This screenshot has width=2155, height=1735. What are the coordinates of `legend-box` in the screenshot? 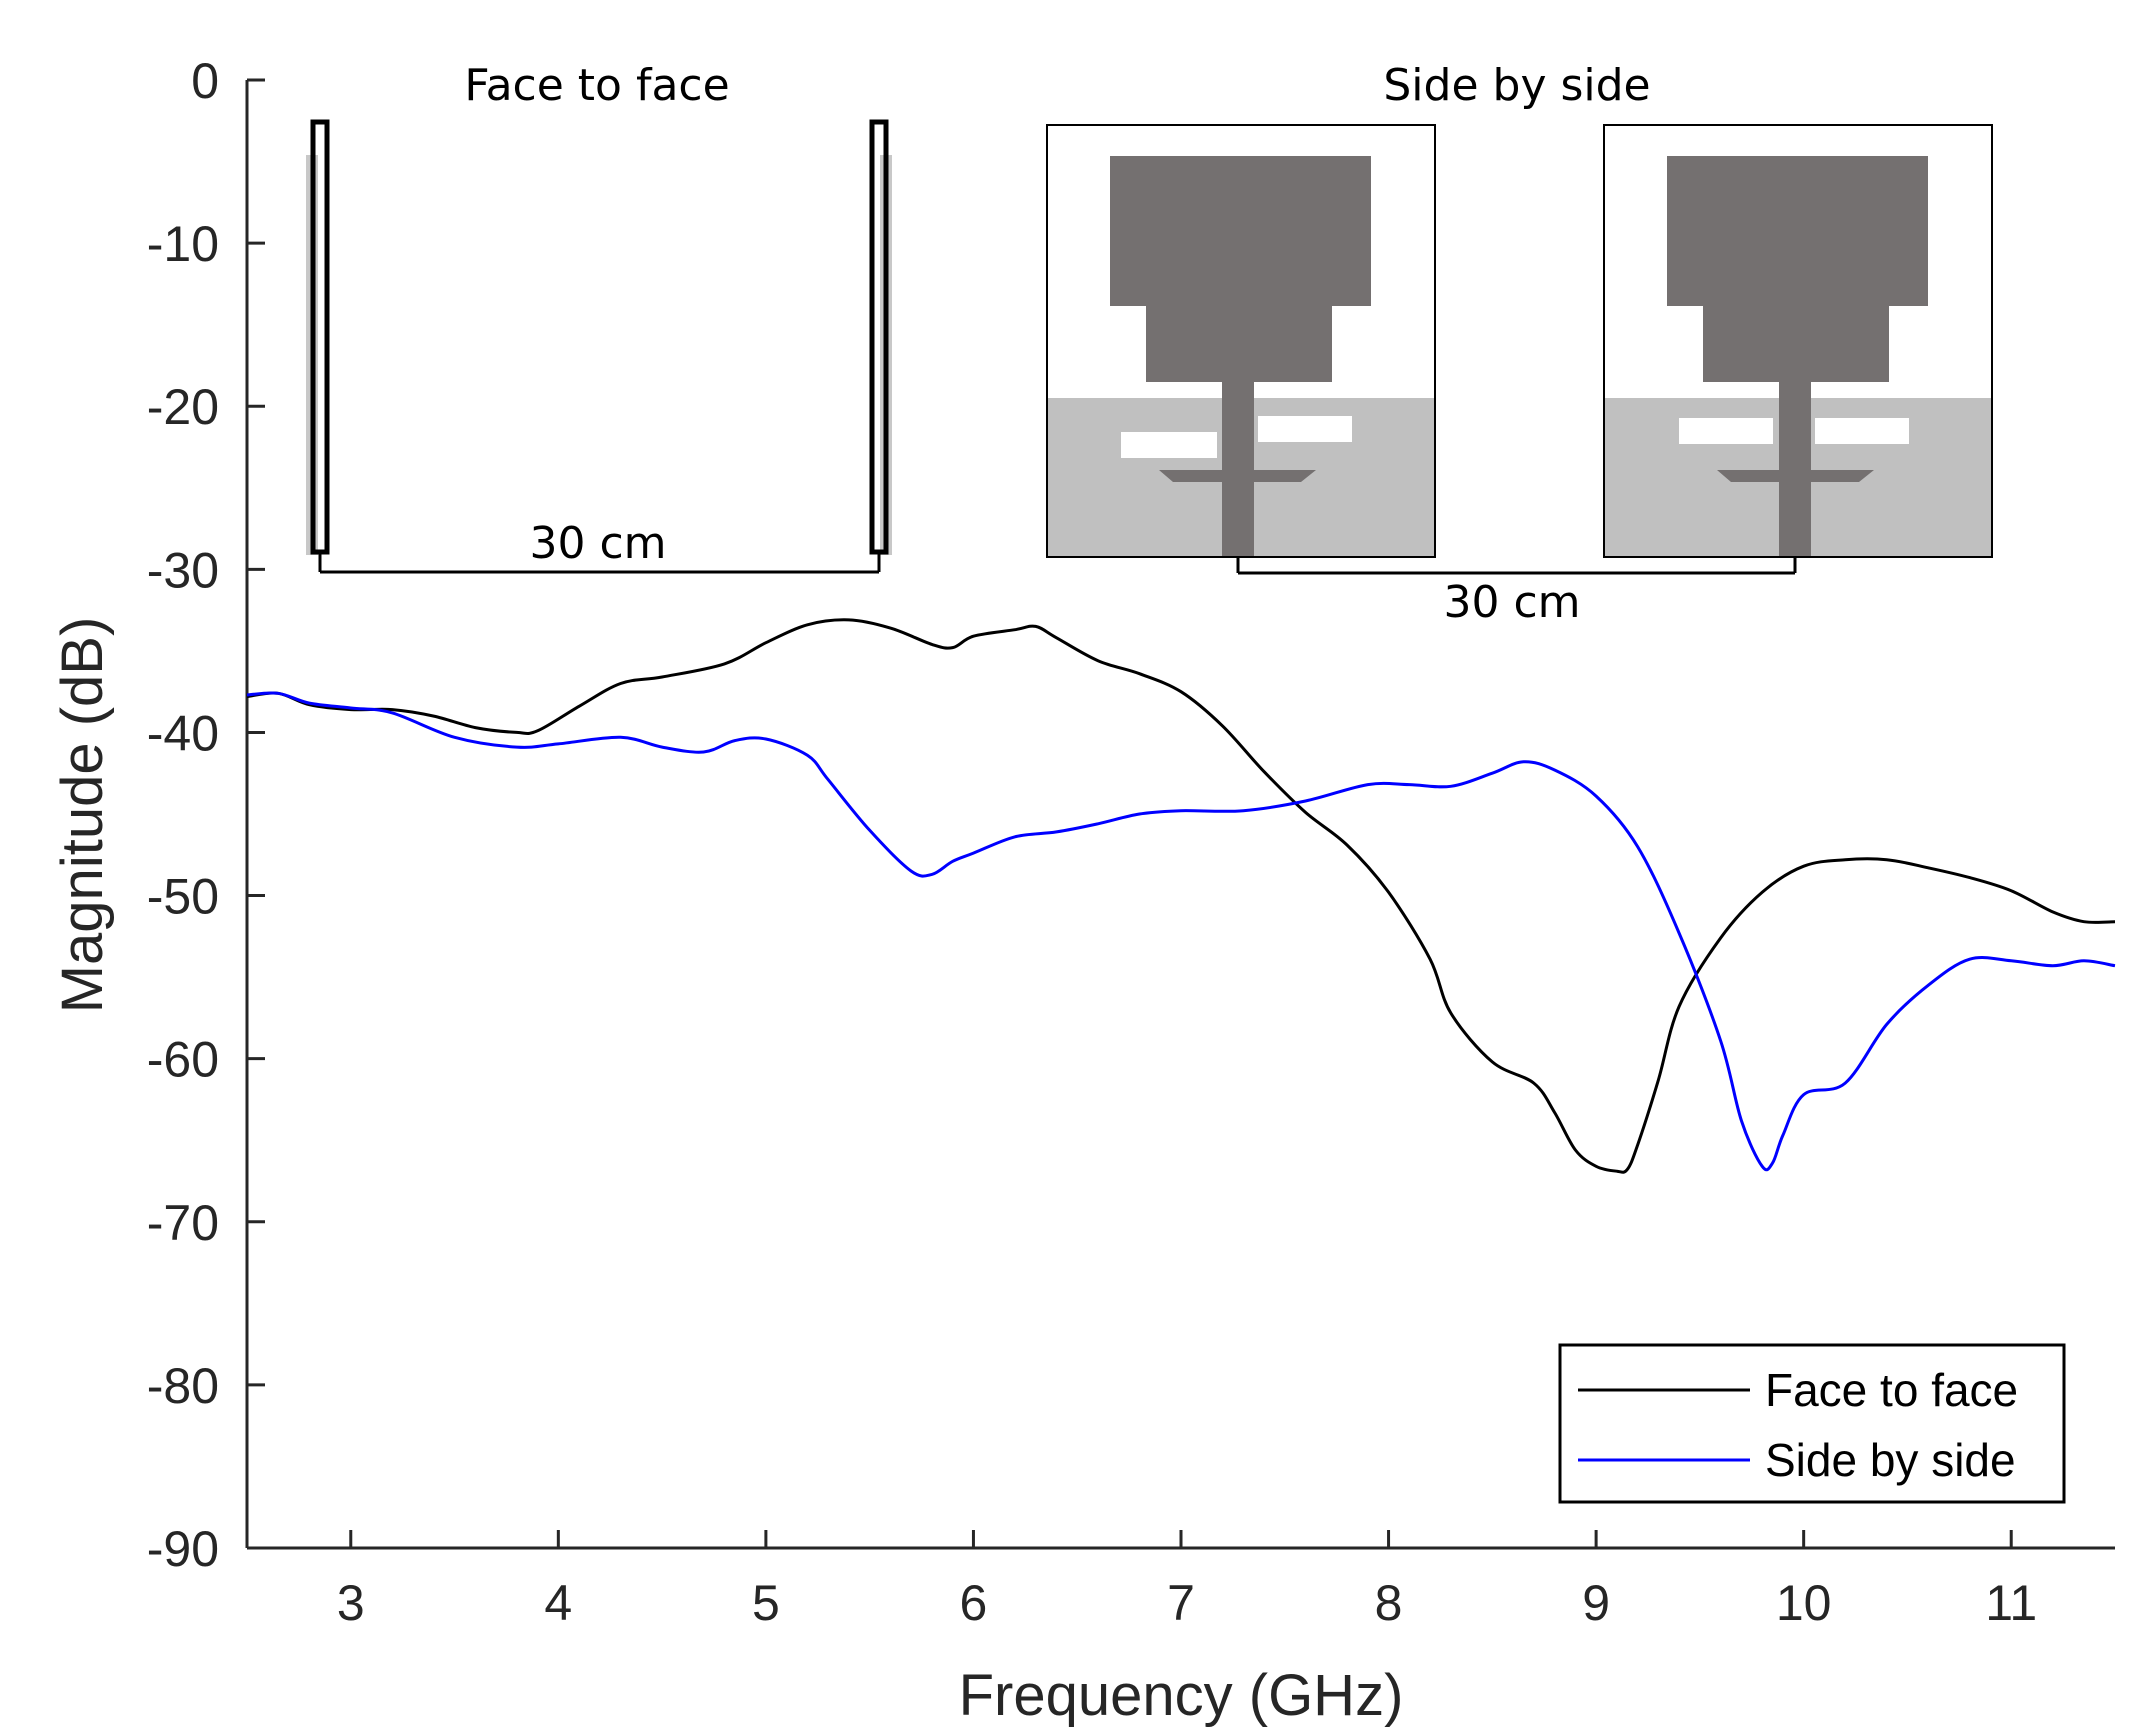 It's located at (1812, 1423).